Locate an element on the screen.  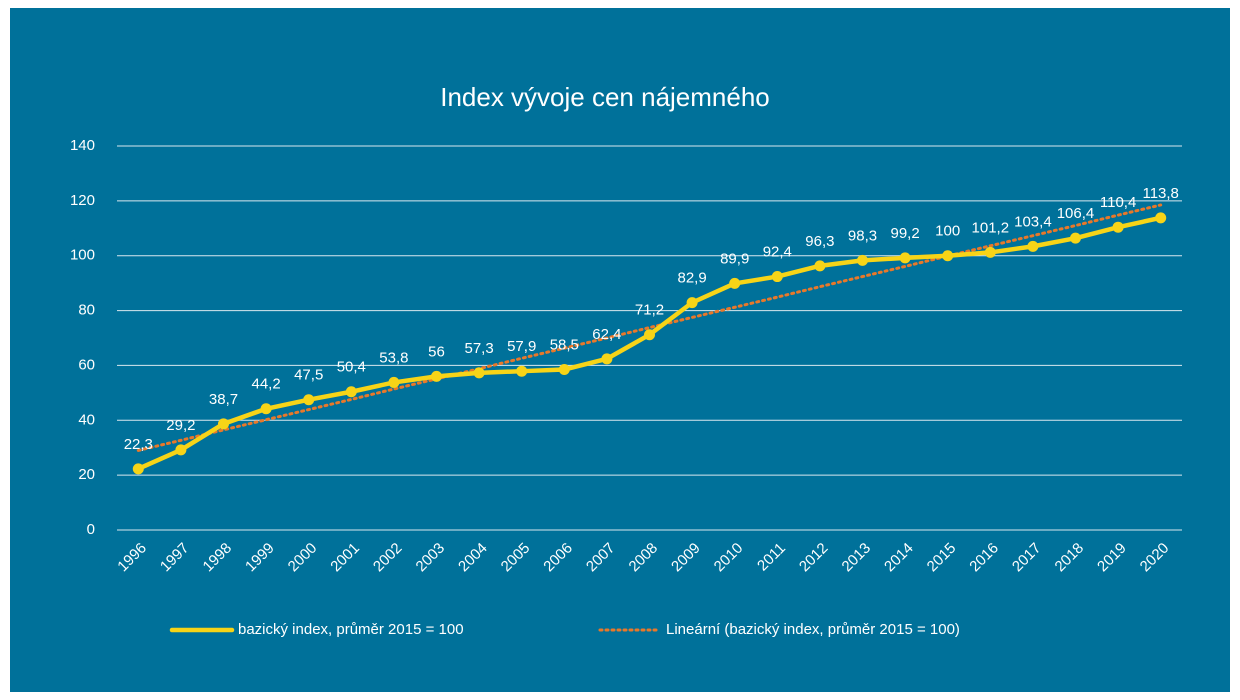
data-label: 103,4 is located at coordinates (1033, 221).